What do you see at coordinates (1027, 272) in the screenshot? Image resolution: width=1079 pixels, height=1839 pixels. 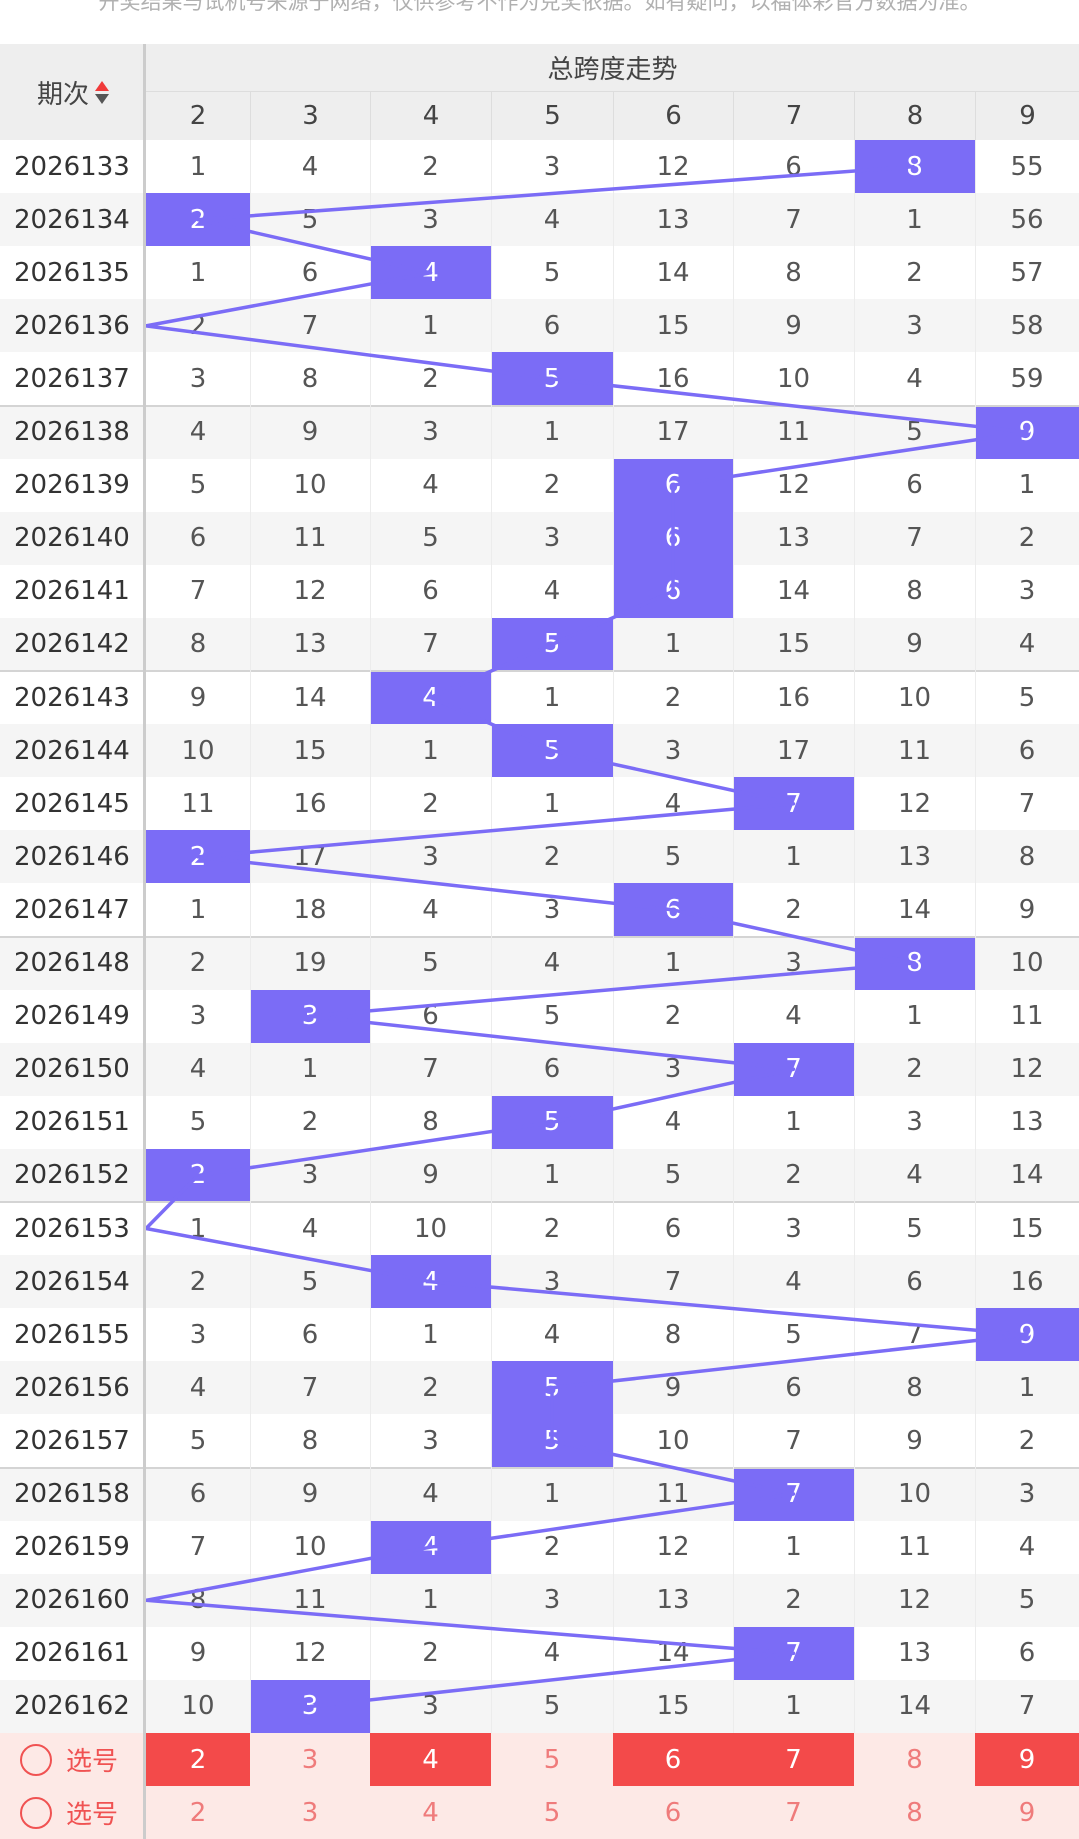 I see `value-cell: 57` at bounding box center [1027, 272].